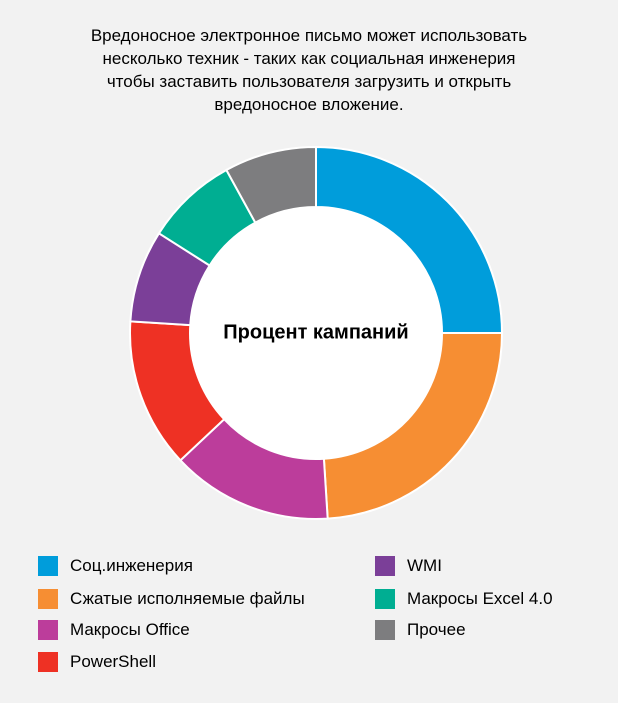 This screenshot has height=703, width=618. What do you see at coordinates (131, 565) in the screenshot?
I see `legend-label: Соц.инженерия` at bounding box center [131, 565].